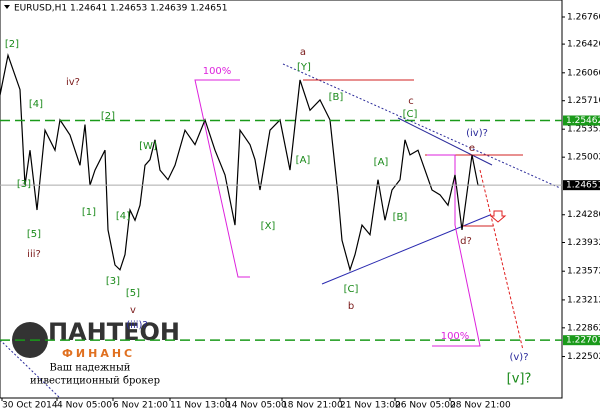 This screenshot has height=411, width=600. What do you see at coordinates (472, 148) in the screenshot?
I see `wave-label: e` at bounding box center [472, 148].